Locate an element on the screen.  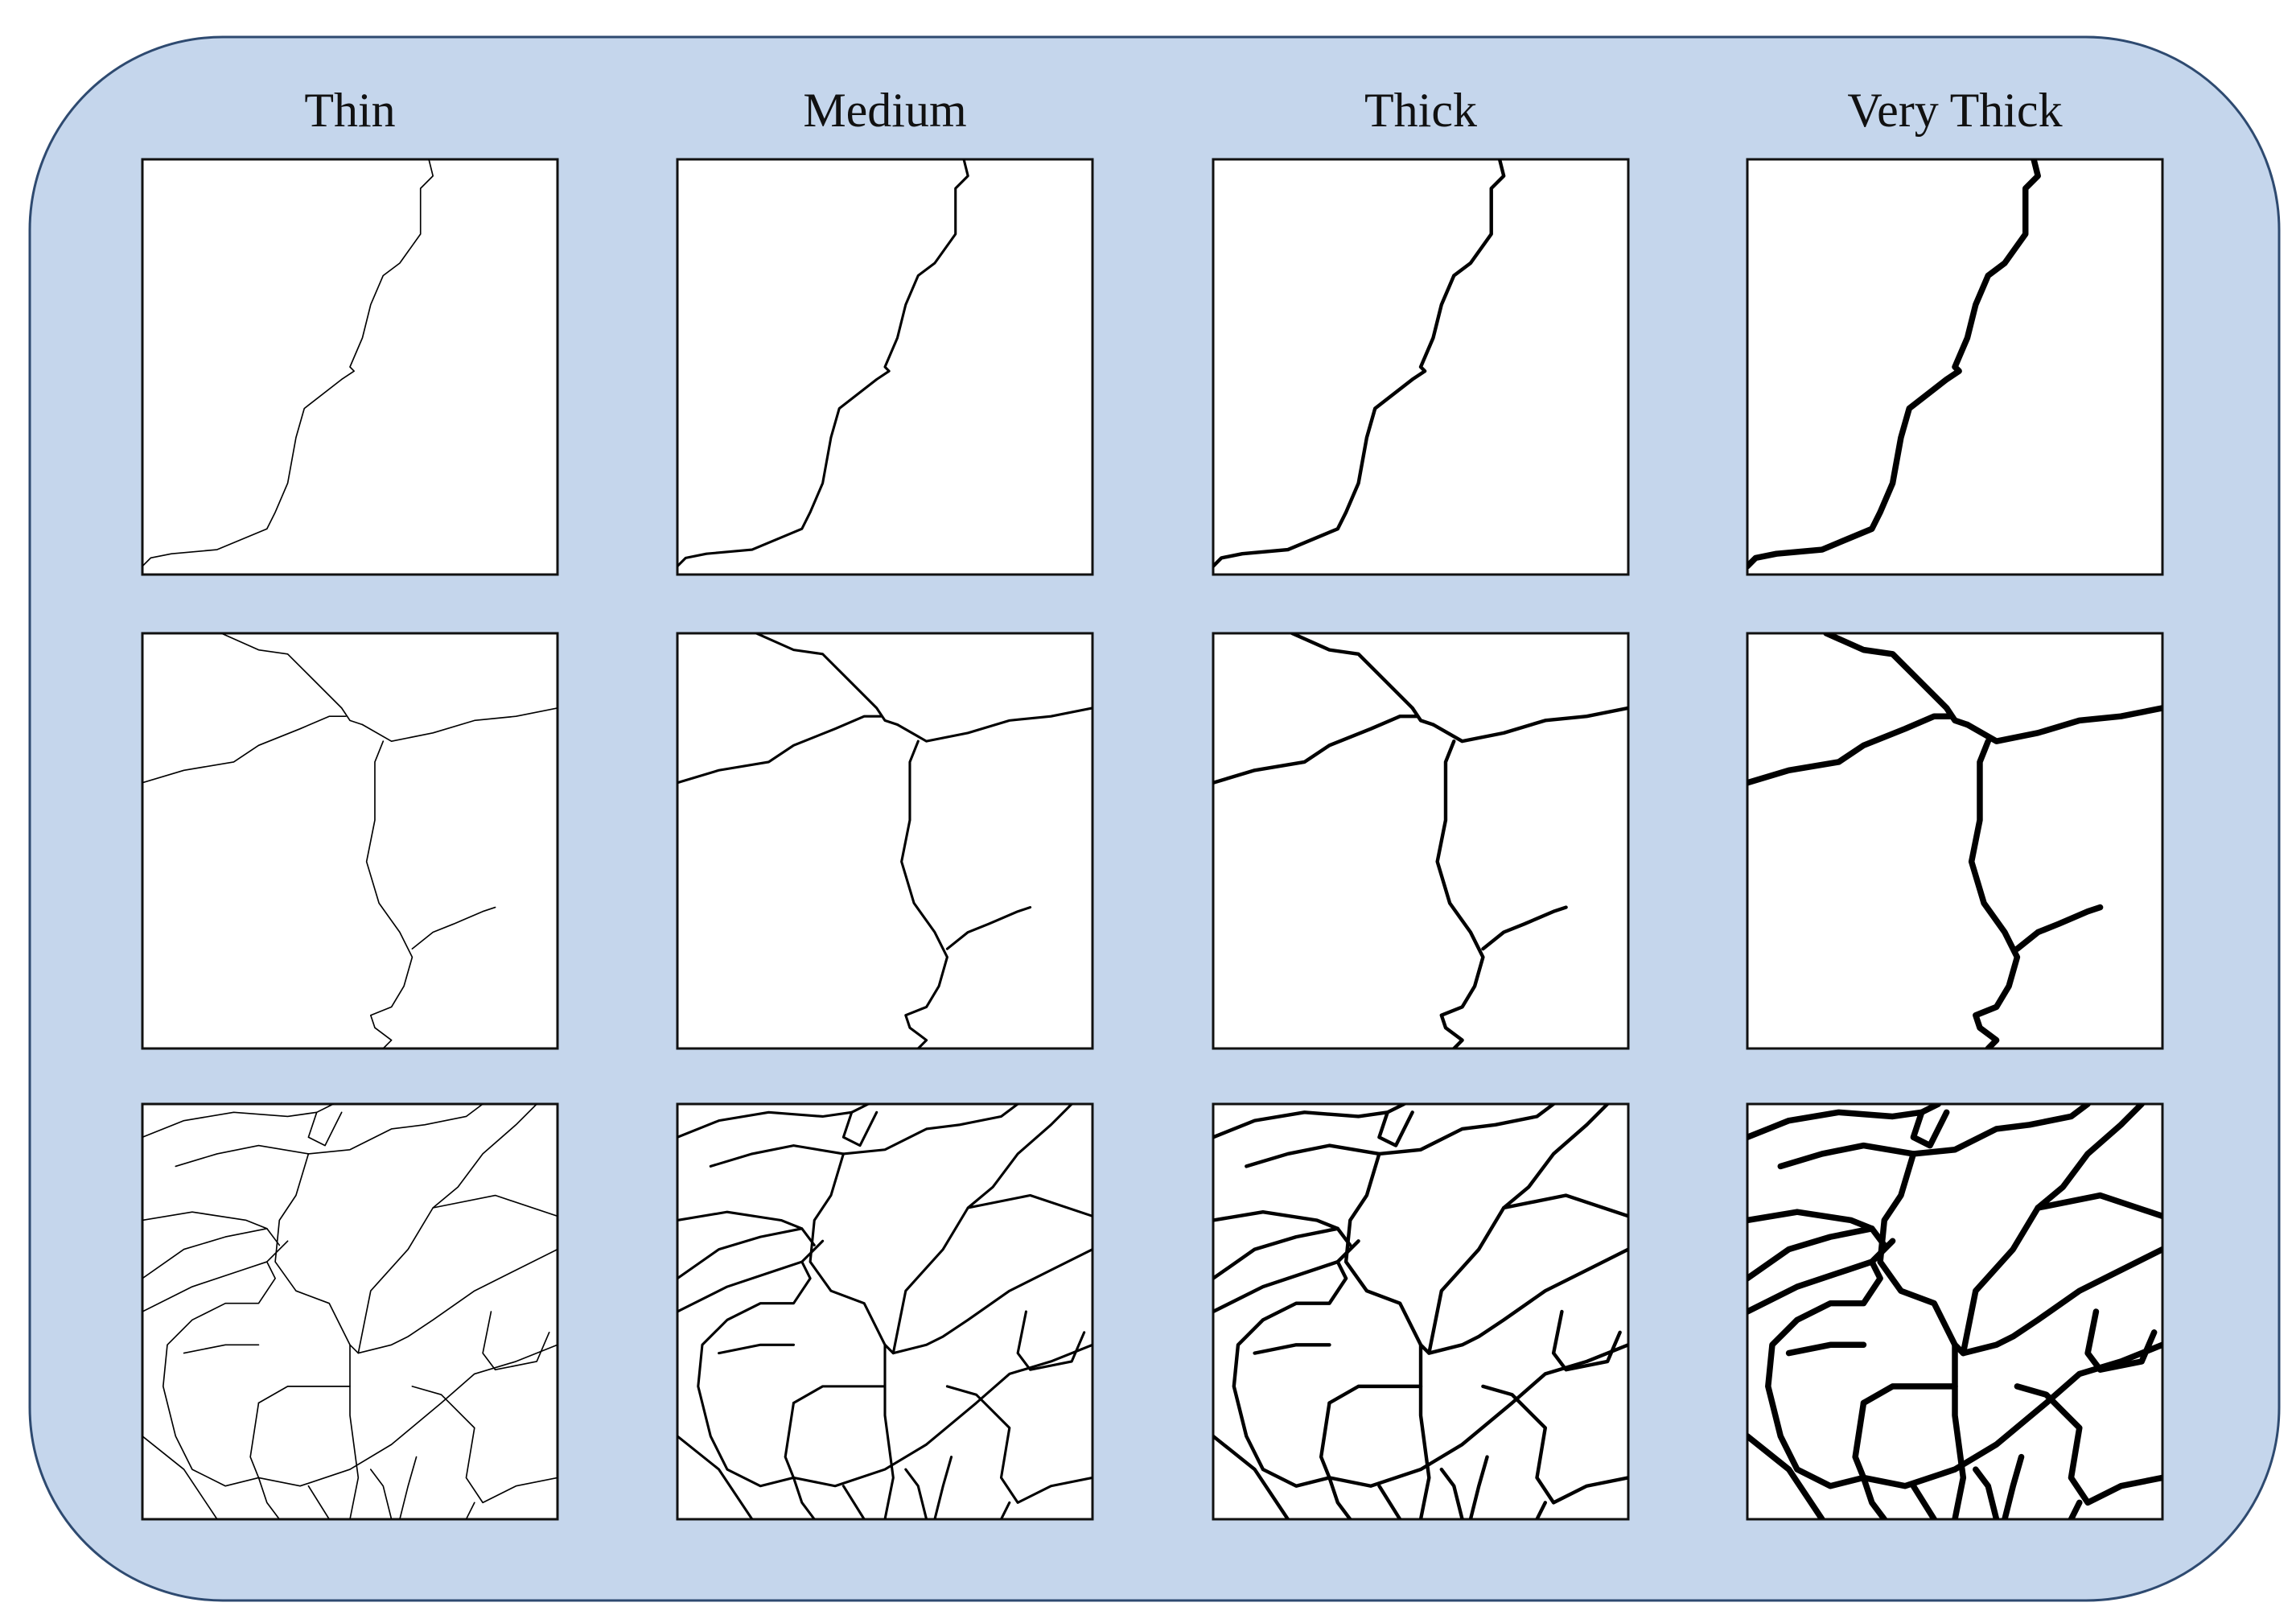
column-header: Thin is located at coordinates (349, 110).